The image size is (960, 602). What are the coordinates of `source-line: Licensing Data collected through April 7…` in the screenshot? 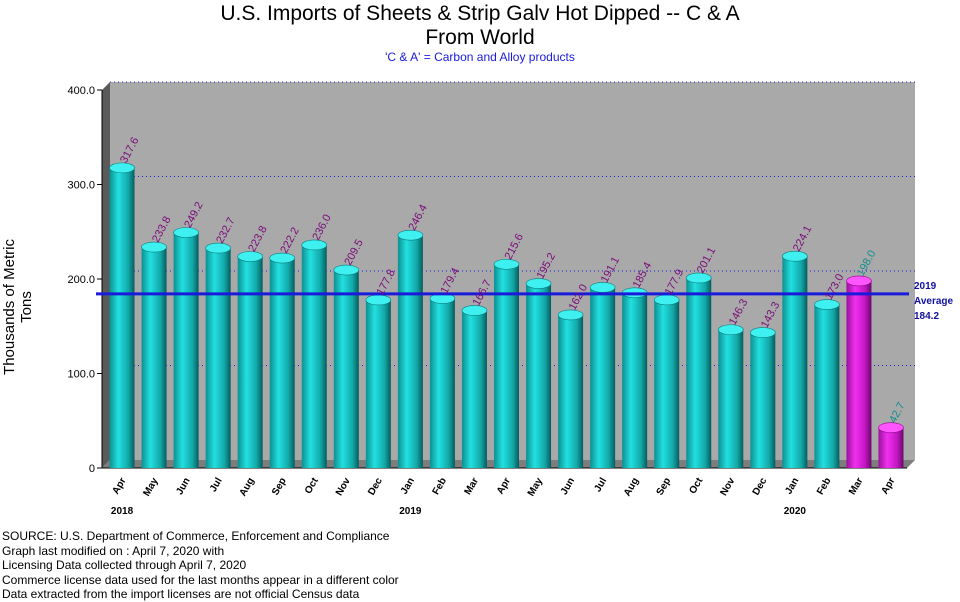 It's located at (124, 565).